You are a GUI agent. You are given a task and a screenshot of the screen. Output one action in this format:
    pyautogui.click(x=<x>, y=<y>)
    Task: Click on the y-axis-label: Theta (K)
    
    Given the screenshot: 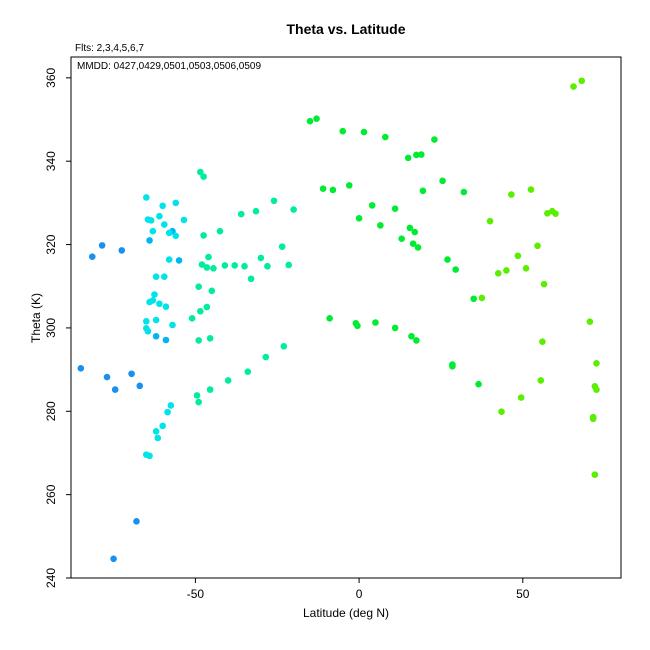 What is the action you would take?
    pyautogui.click(x=36, y=318)
    